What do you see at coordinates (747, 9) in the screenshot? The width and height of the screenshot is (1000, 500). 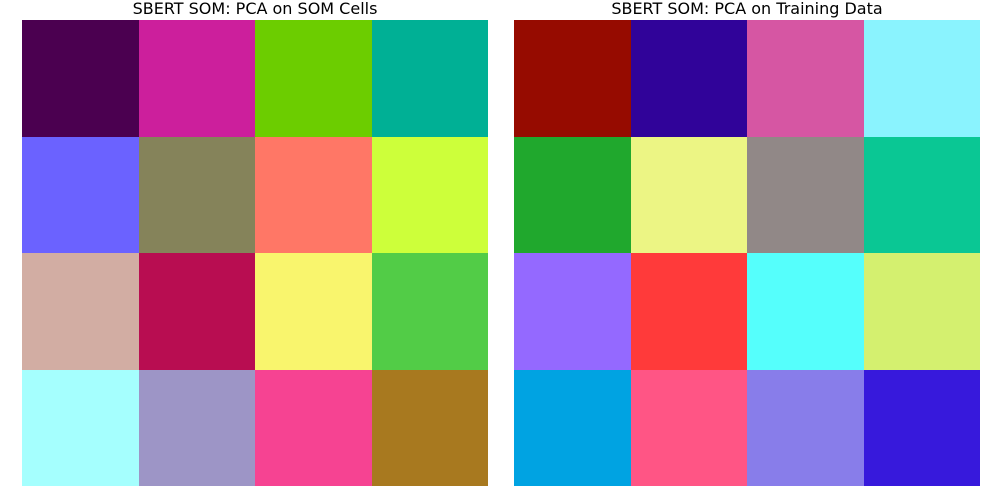 I see `chart-title: SBERT SOM: PCA on Training Data` at bounding box center [747, 9].